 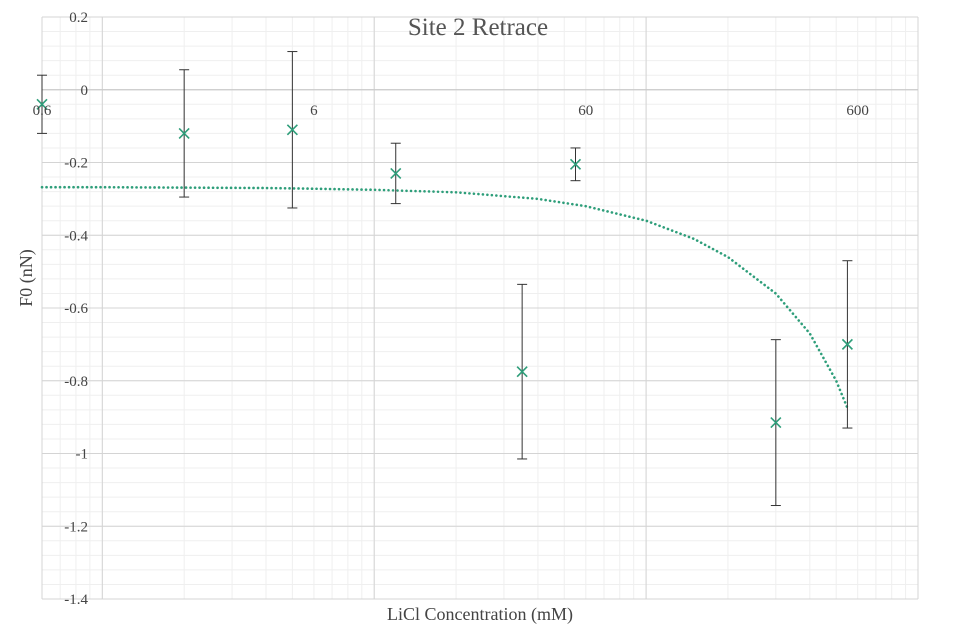 I want to click on y-tick-label: -1.4, so click(x=76, y=600).